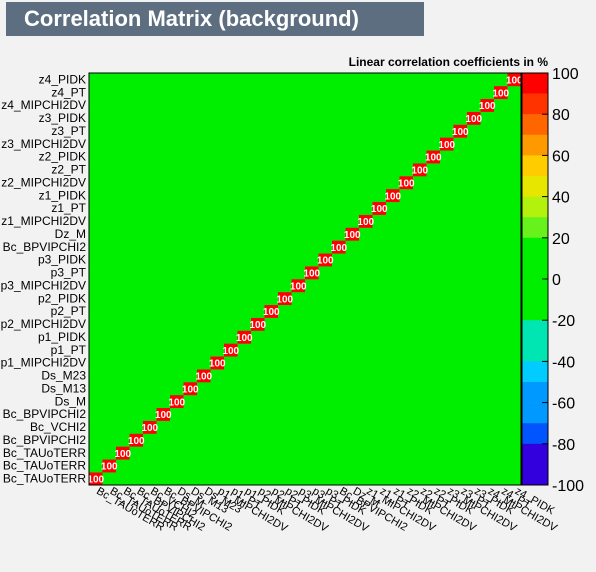  I want to click on y-tick-label: Ds_M23, so click(63, 376).